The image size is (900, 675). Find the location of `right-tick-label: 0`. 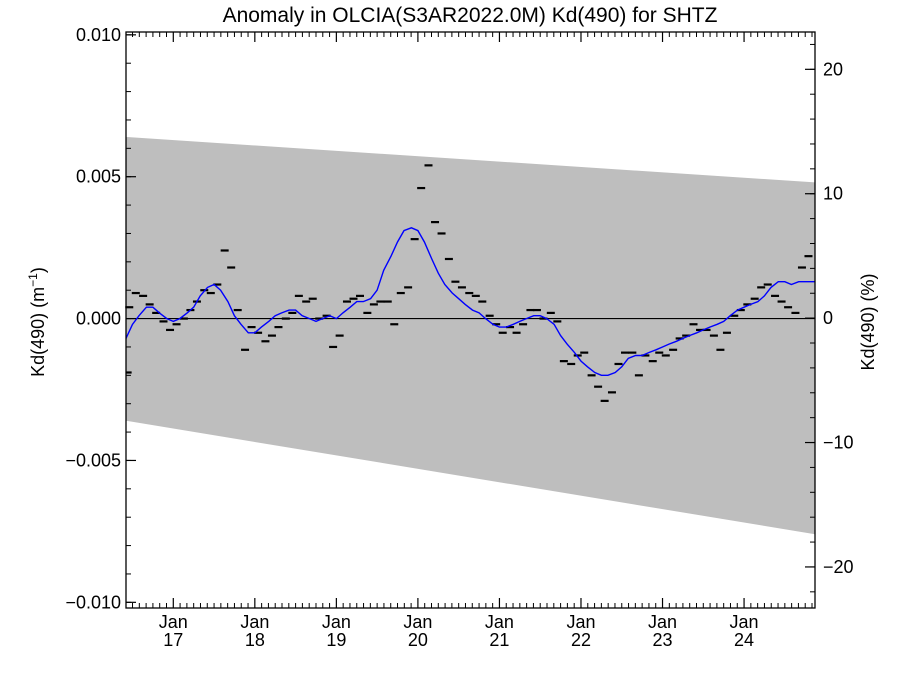

right-tick-label: 0 is located at coordinates (828, 318).